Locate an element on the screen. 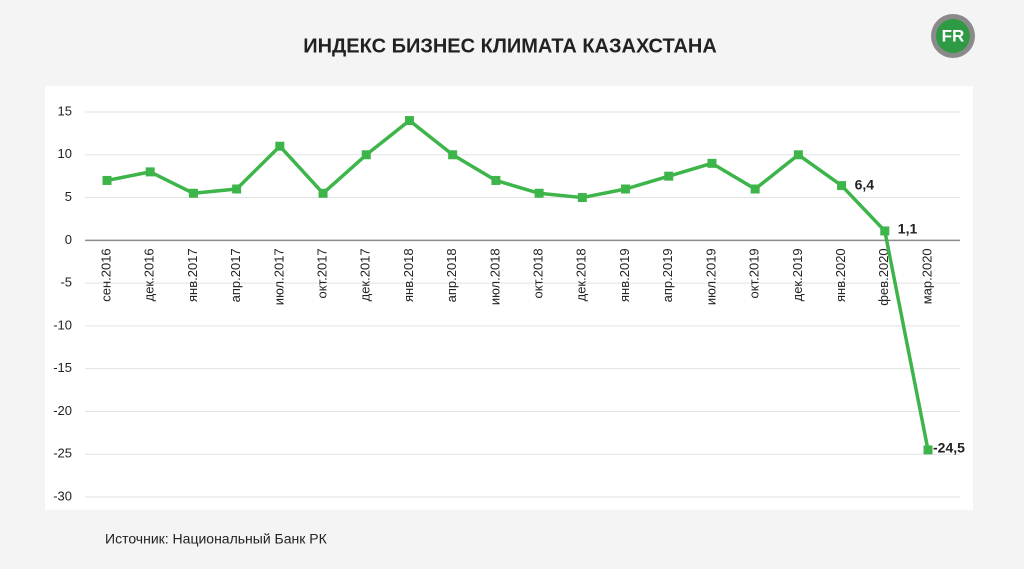 The image size is (1024, 569). logo-disc is located at coordinates (953, 36).